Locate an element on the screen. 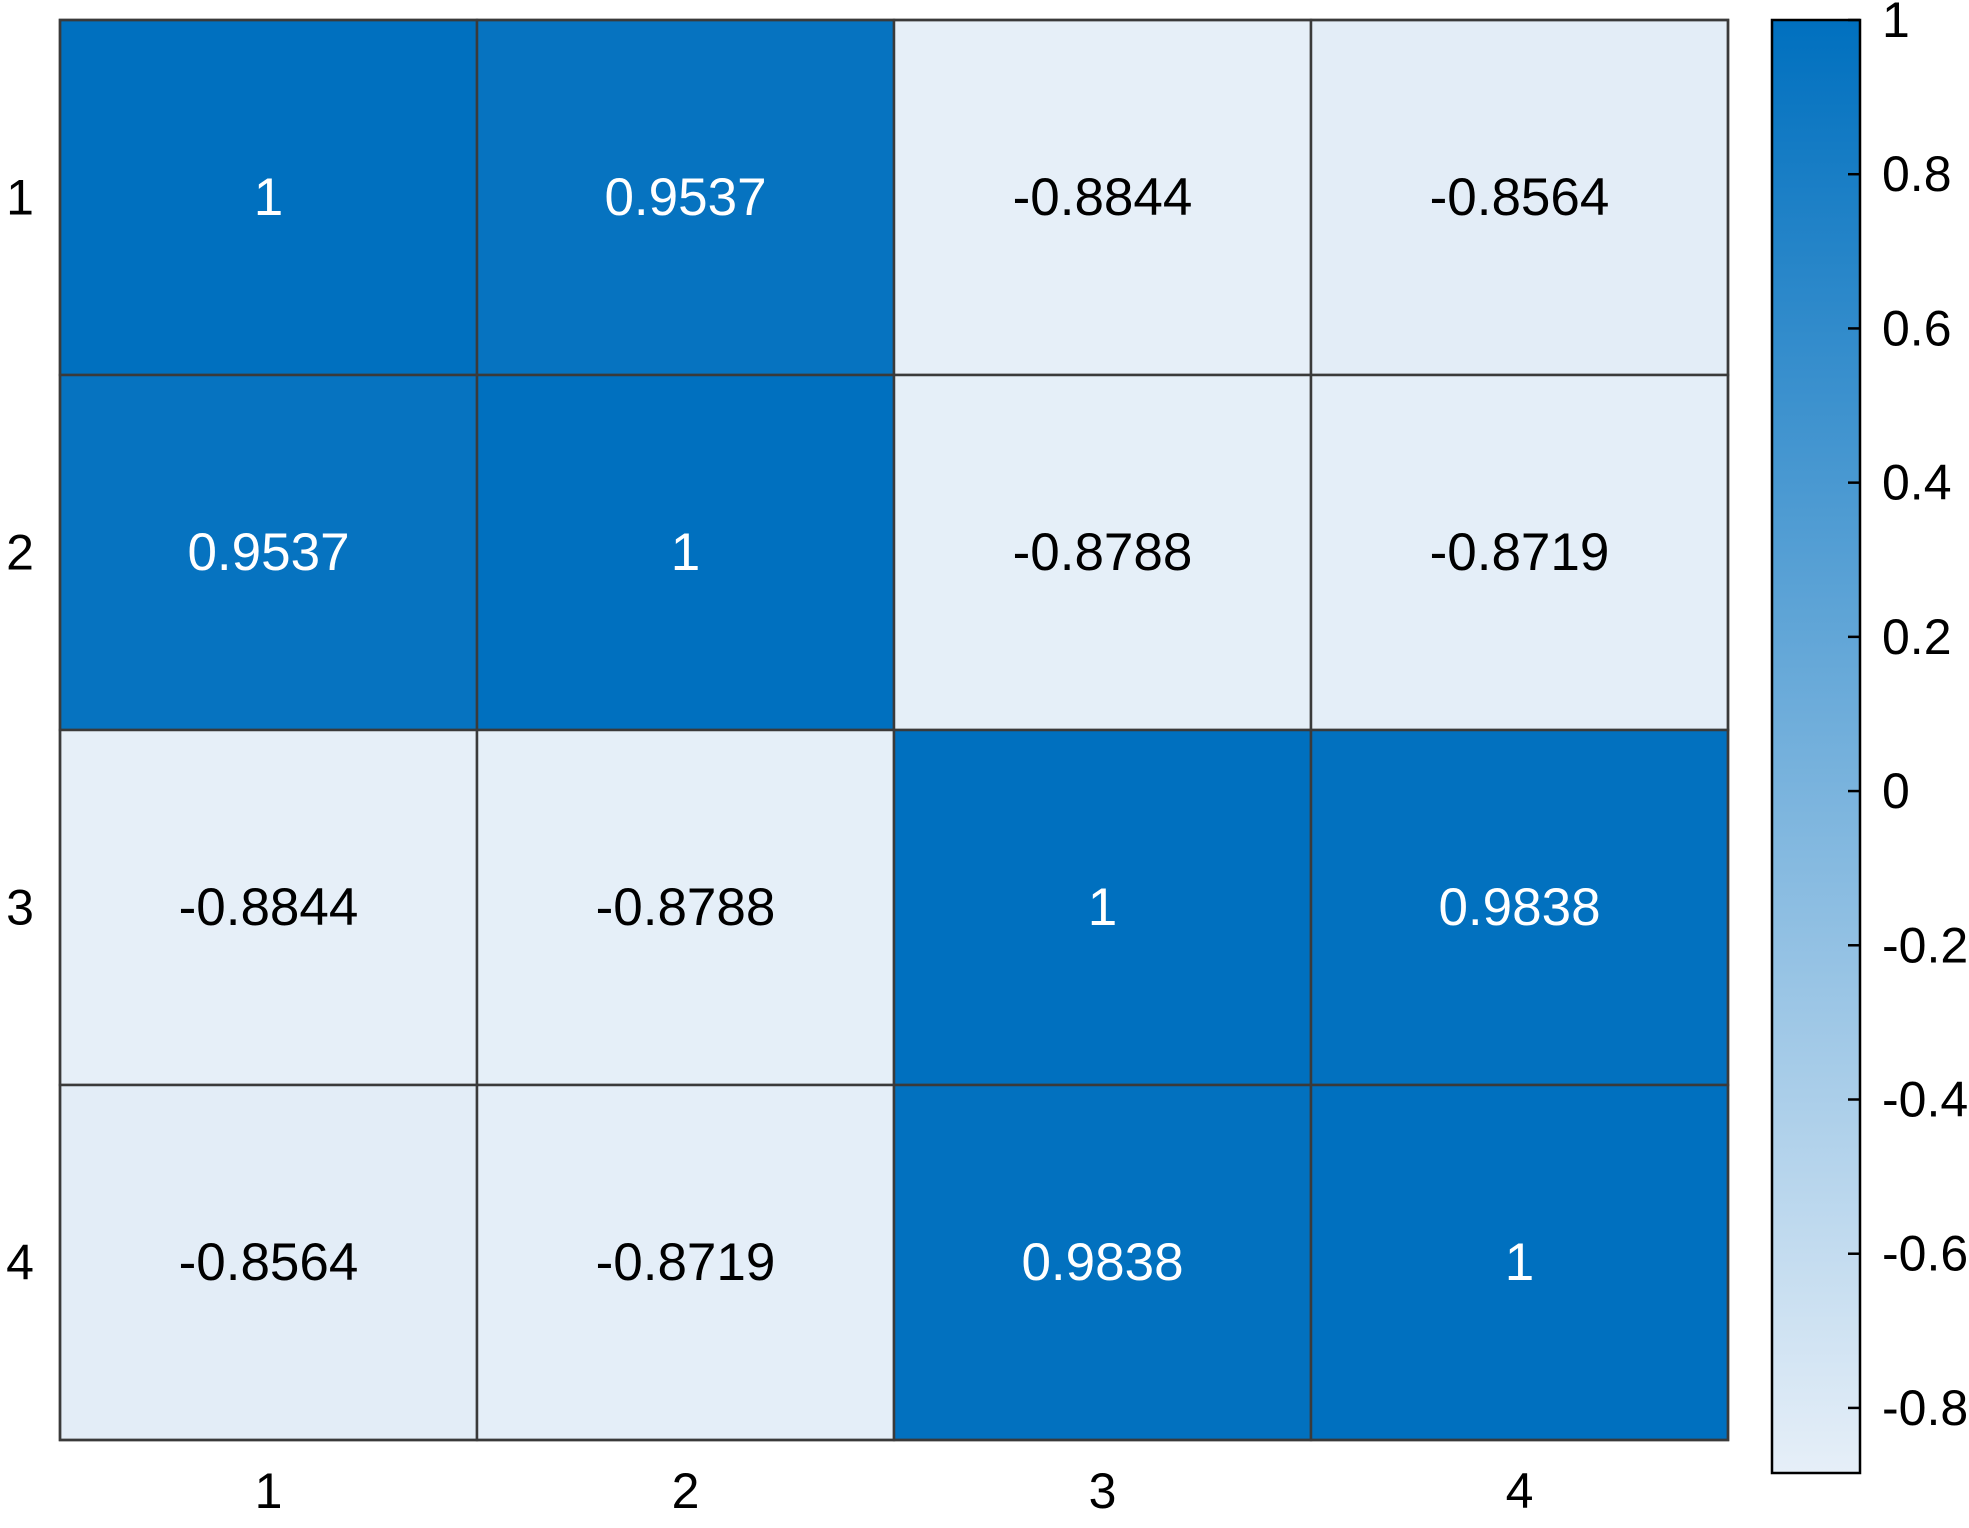 This screenshot has width=1969, height=1528. colorbar-tick-label: 0.2 is located at coordinates (1917, 637).